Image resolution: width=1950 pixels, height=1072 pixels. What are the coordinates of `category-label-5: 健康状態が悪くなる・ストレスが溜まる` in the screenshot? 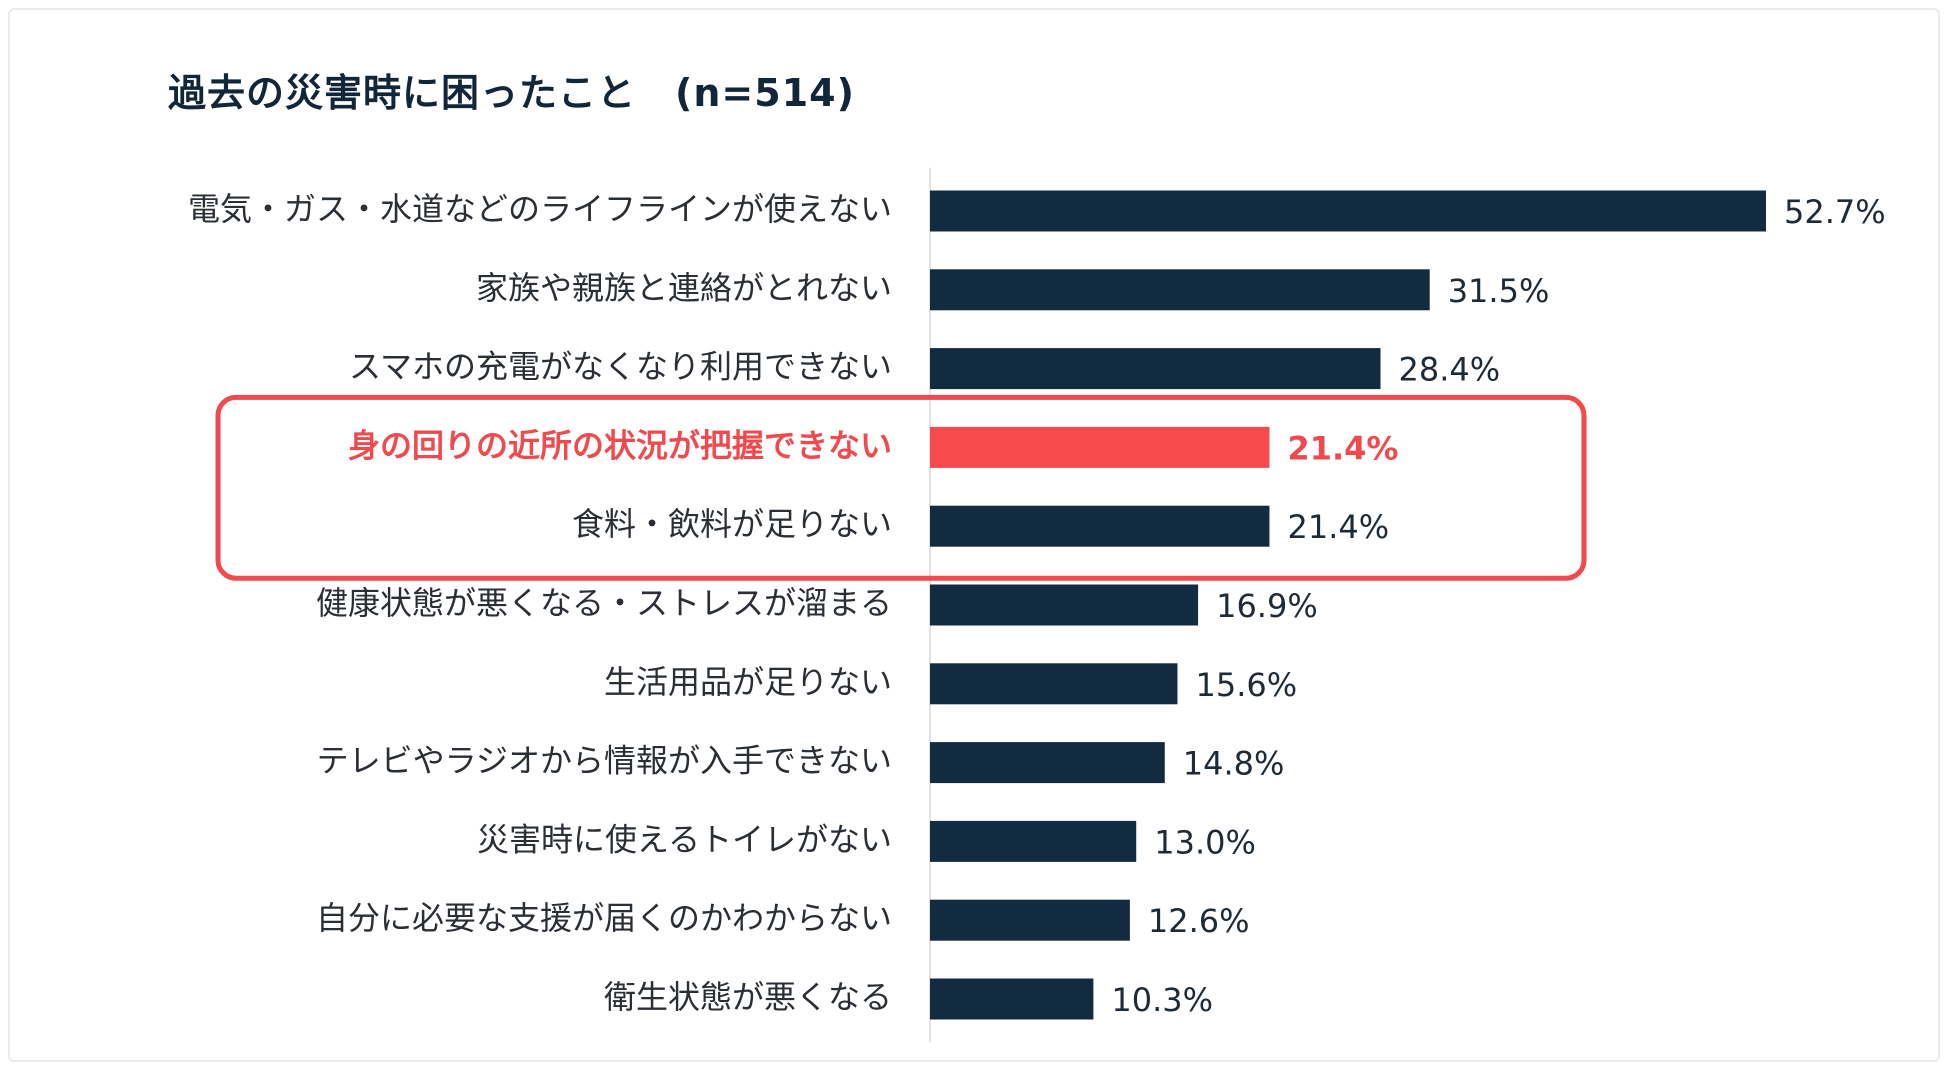 It's located at (604, 603).